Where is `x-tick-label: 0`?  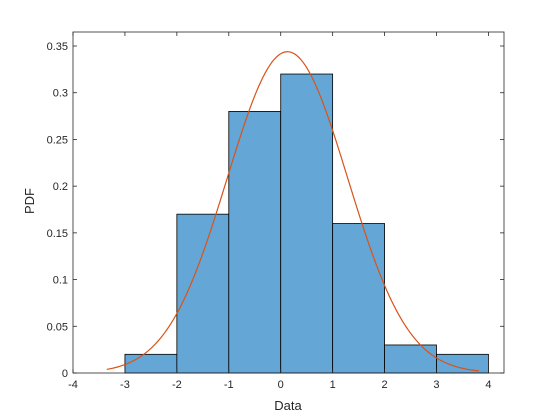 x-tick-label: 0 is located at coordinates (281, 385).